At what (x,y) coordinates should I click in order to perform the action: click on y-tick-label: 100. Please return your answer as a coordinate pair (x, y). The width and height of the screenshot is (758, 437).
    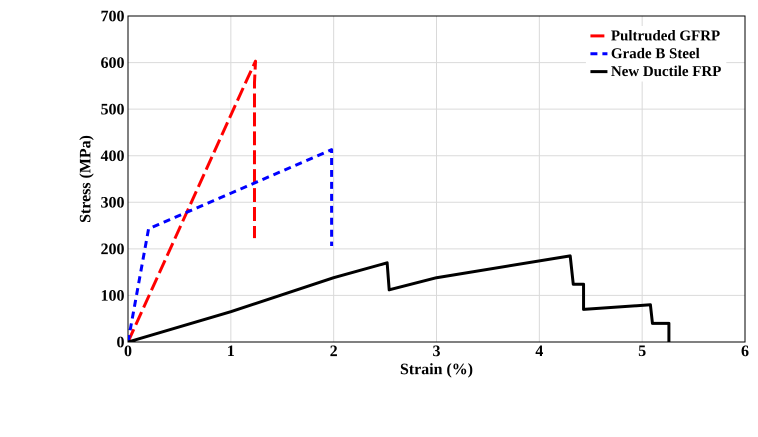
    Looking at the image, I should click on (113, 295).